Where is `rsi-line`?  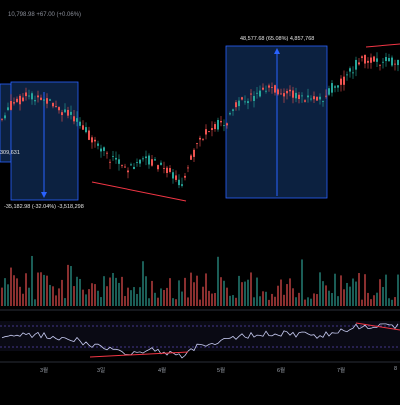
rsi-line is located at coordinates (200, 341).